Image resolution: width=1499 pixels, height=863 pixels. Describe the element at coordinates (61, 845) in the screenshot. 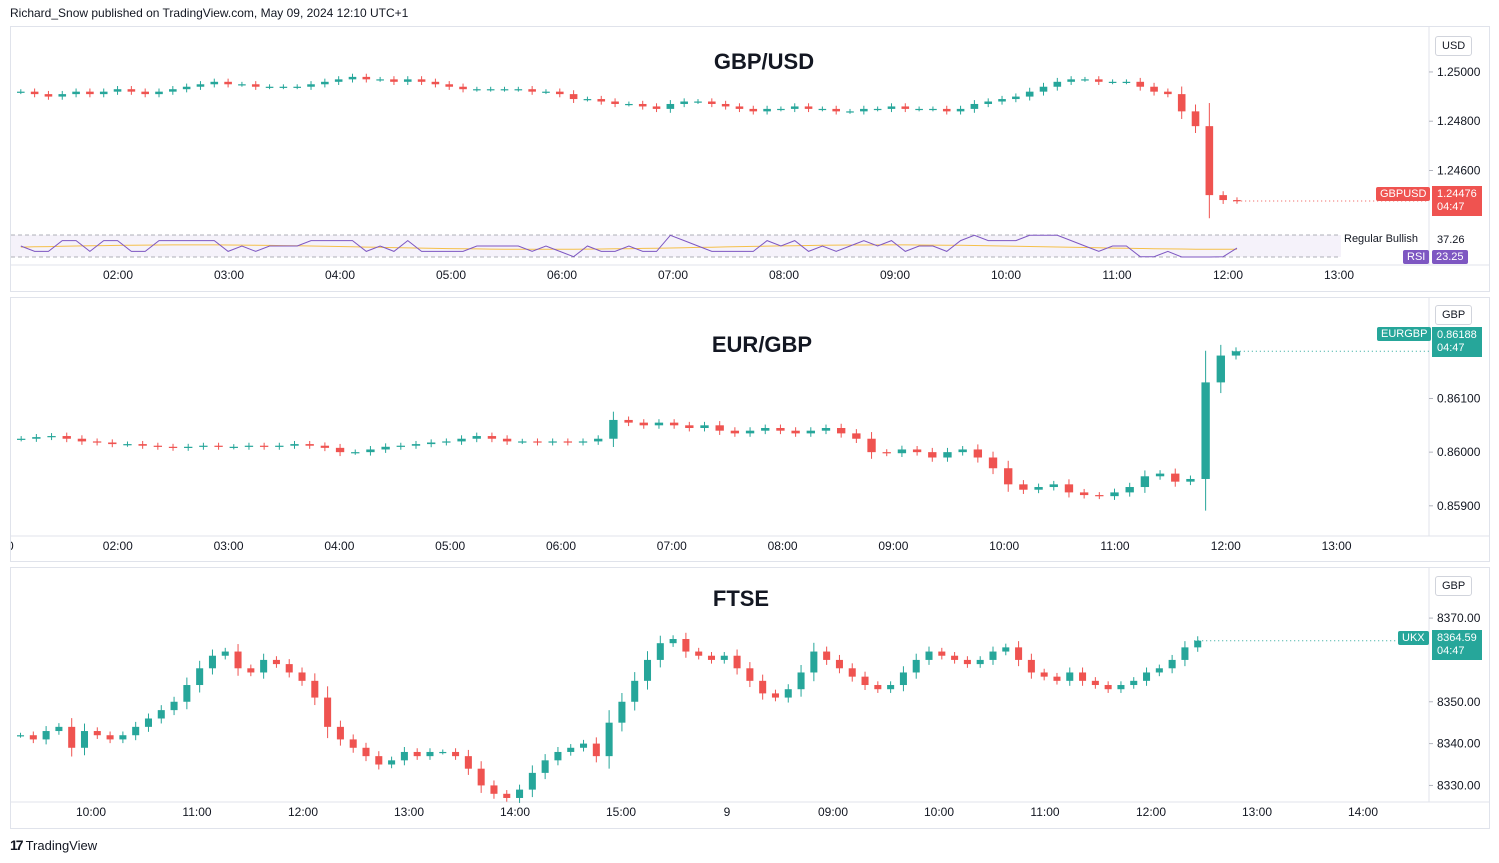

I see `tradingview-brand: TradingView` at that location.